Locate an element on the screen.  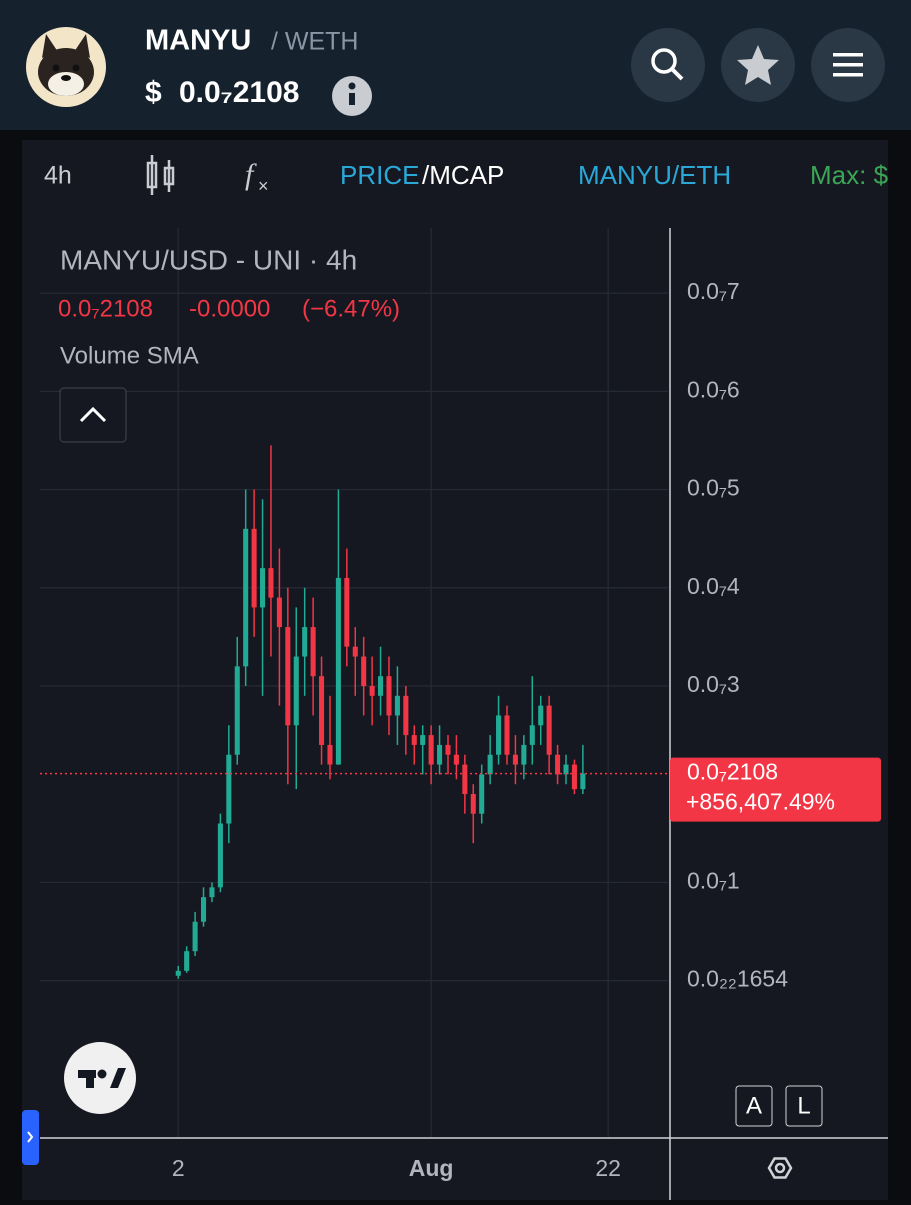
auto-scale-button: A is located at coordinates (754, 1106).